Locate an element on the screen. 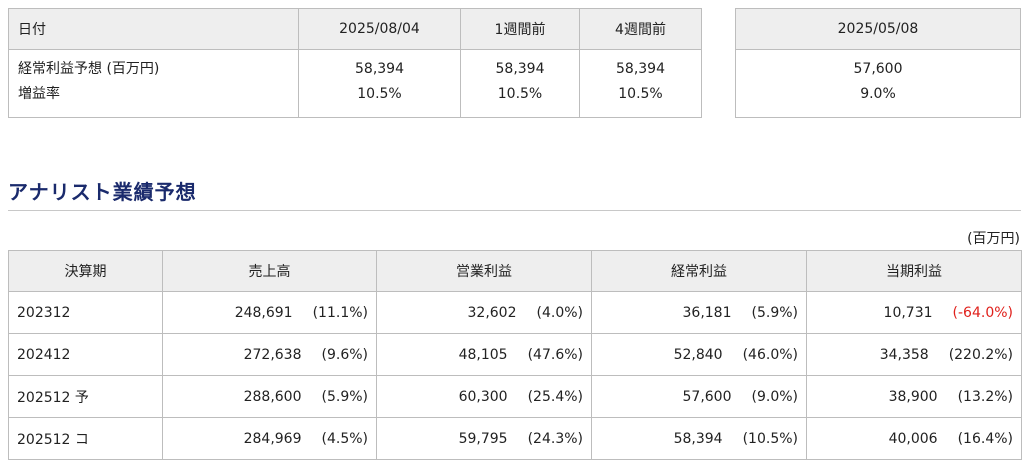 This screenshot has height=460, width=1024. period-cell: 202412 is located at coordinates (85, 354).